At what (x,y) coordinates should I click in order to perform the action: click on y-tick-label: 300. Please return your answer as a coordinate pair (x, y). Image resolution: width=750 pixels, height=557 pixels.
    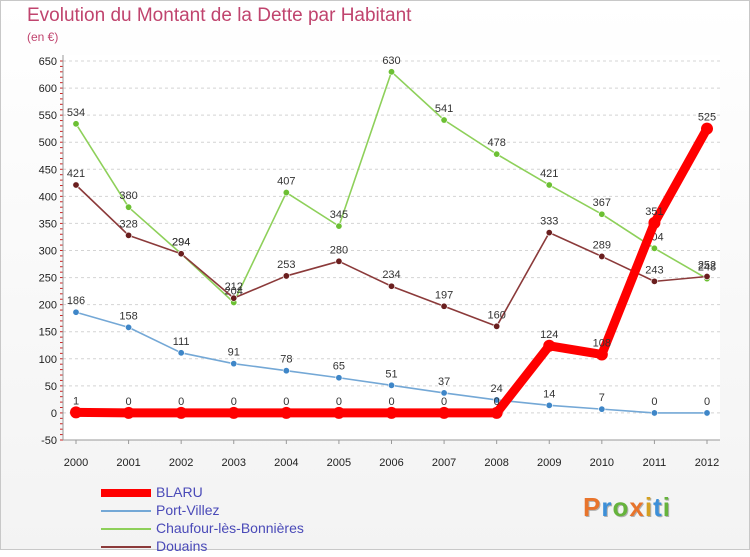
    Looking at the image, I should click on (48, 252).